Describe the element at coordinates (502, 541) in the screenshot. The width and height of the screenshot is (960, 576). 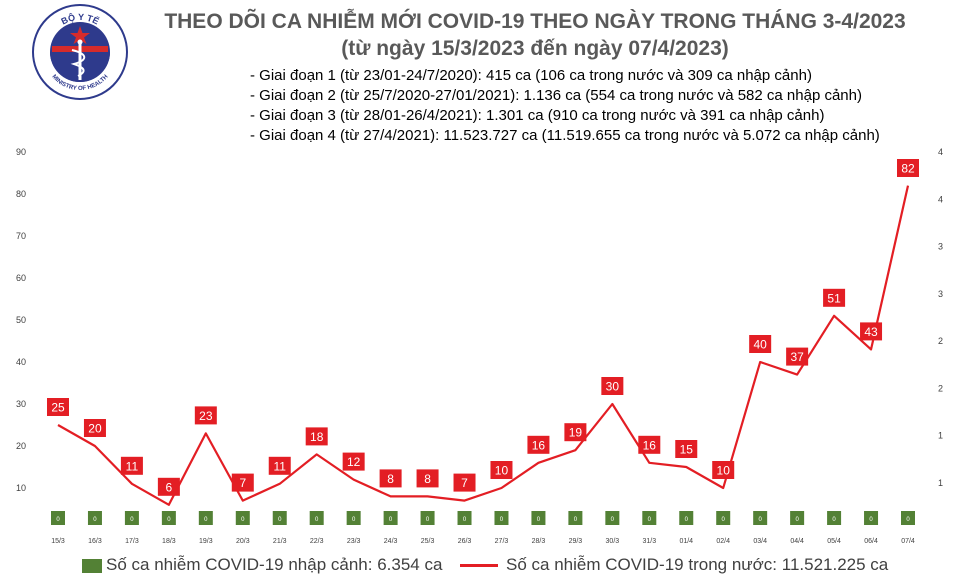
I see `x-tick-label: 27/3` at that location.